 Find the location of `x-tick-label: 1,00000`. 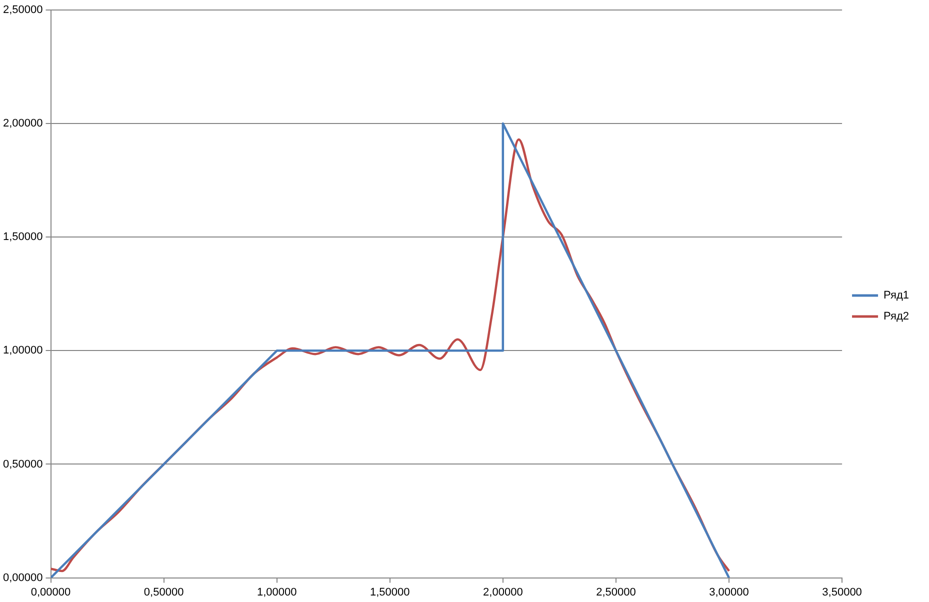

x-tick-label: 1,00000 is located at coordinates (276, 592).